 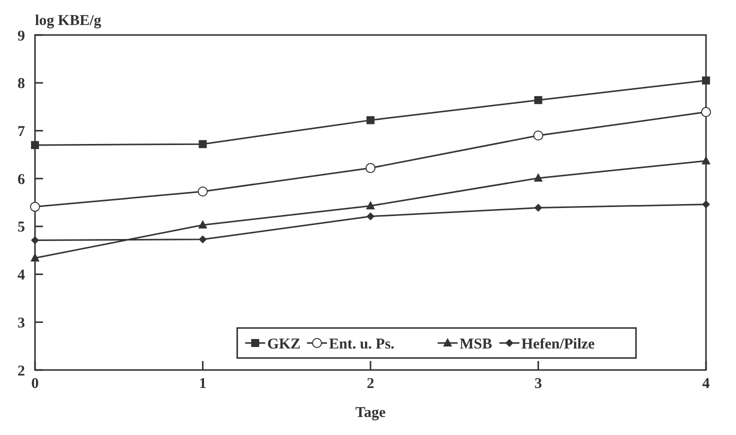 I want to click on x-tick-label: 1, so click(x=202, y=384).